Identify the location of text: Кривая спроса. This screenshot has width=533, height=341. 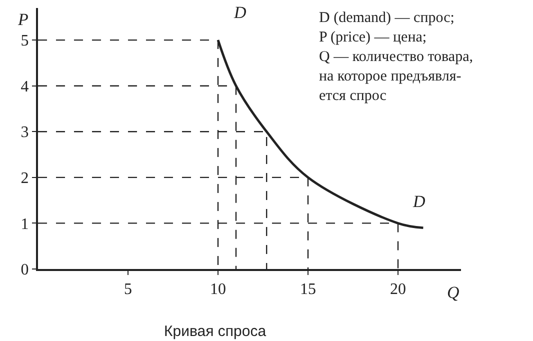
(215, 331).